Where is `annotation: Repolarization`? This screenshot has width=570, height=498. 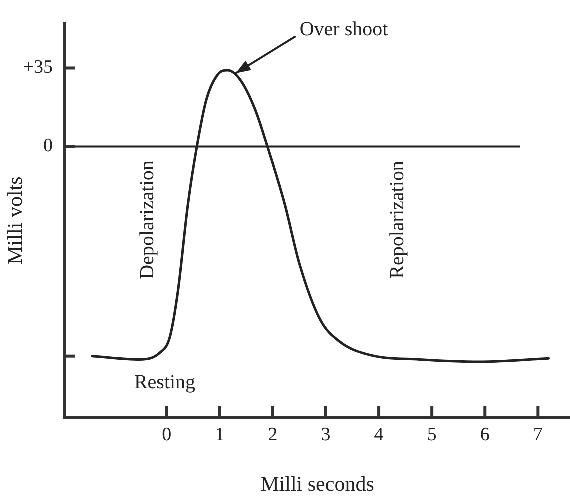 annotation: Repolarization is located at coordinates (397, 220).